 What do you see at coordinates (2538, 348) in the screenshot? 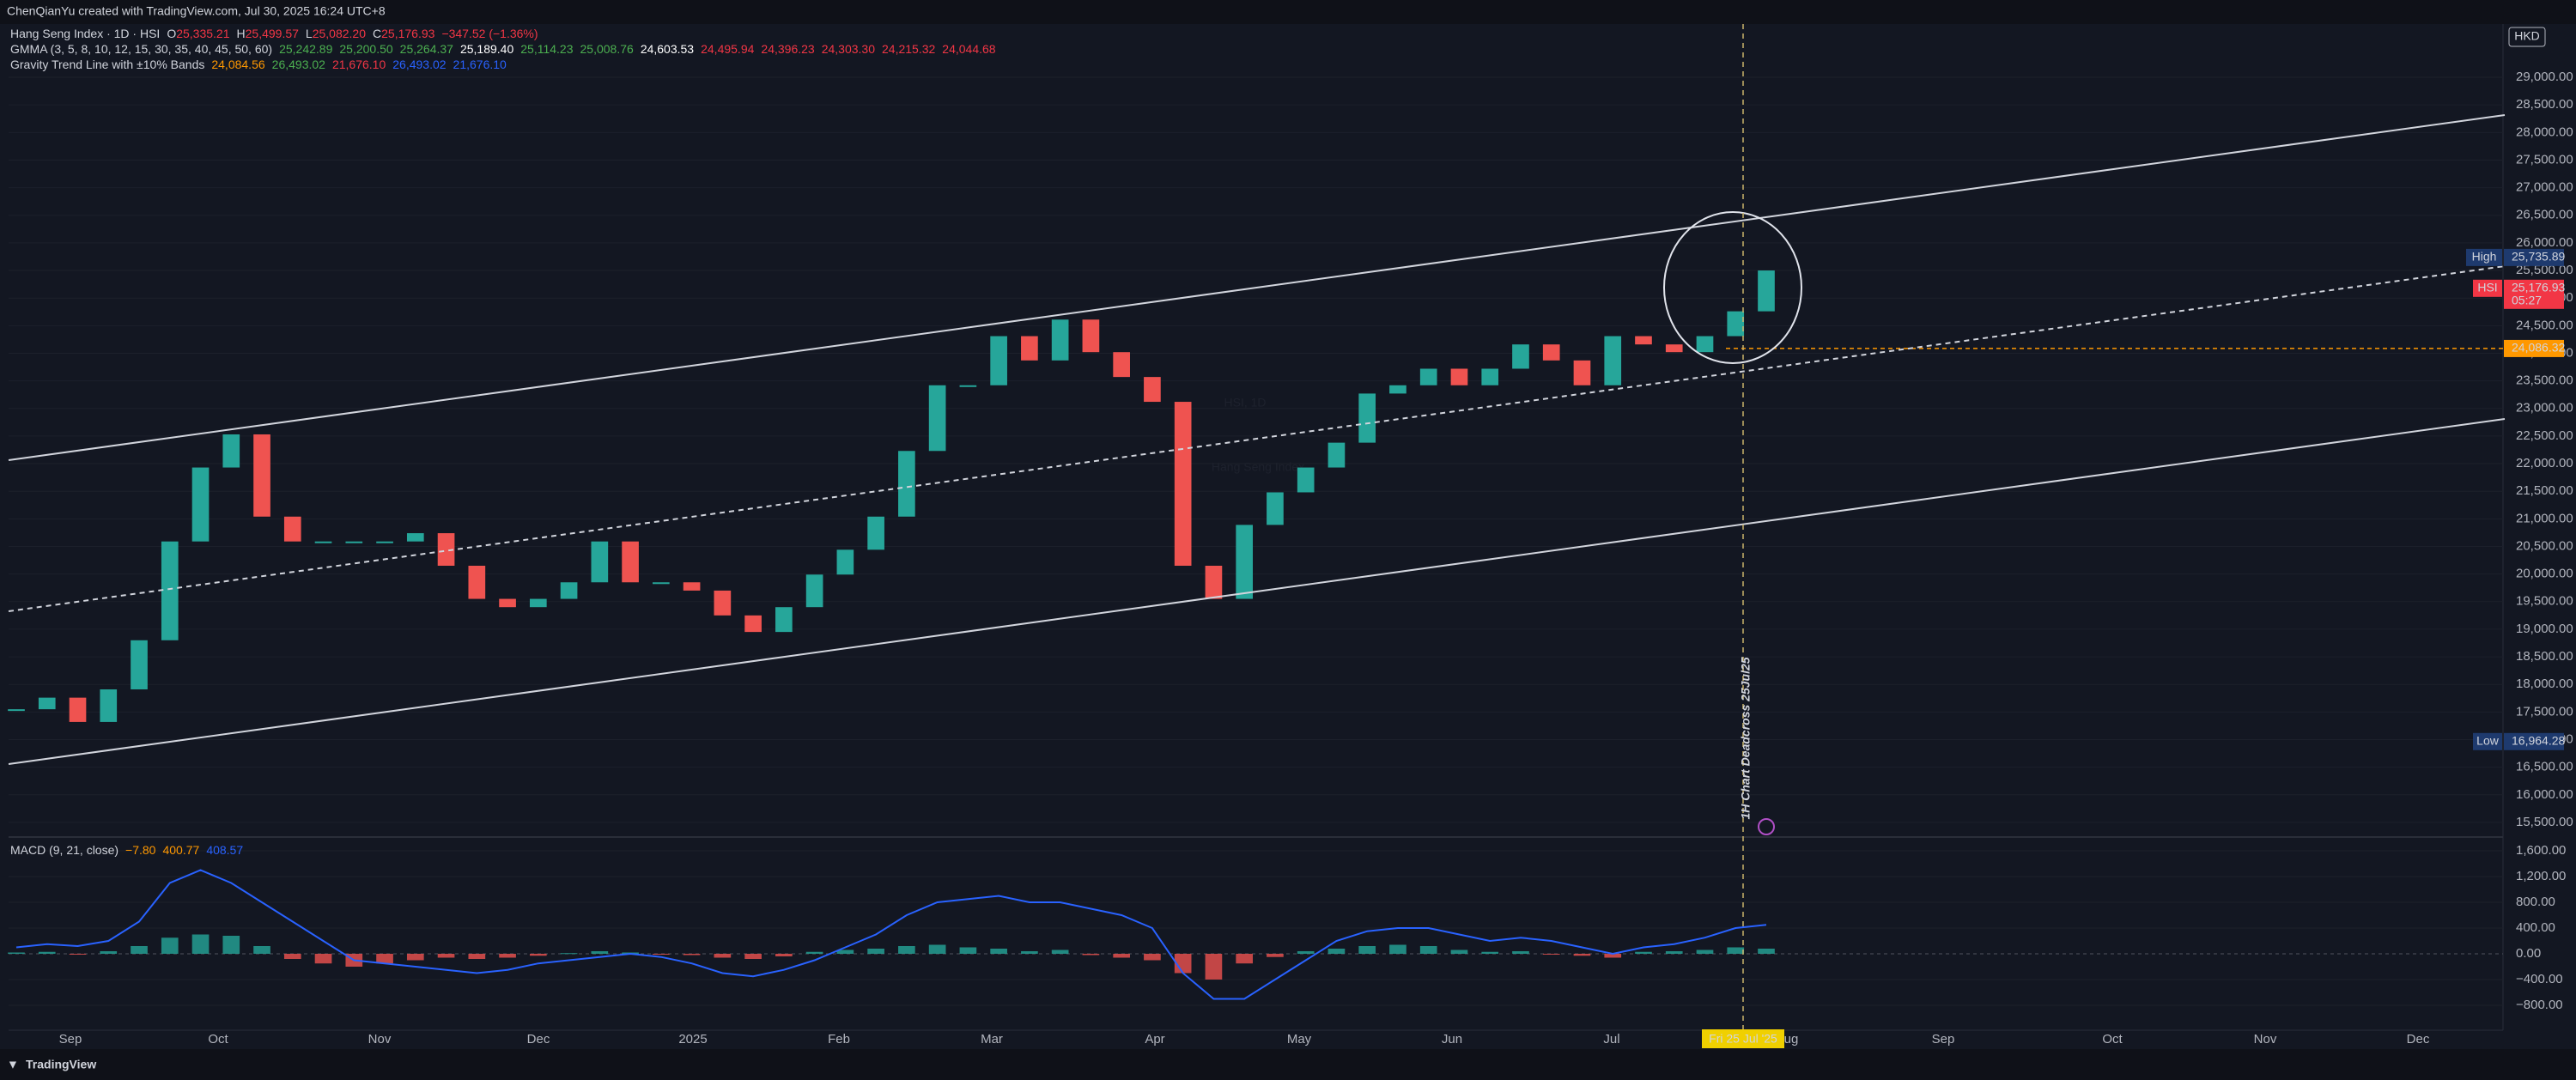
I see `price-tag-label: 24,086.32` at bounding box center [2538, 348].